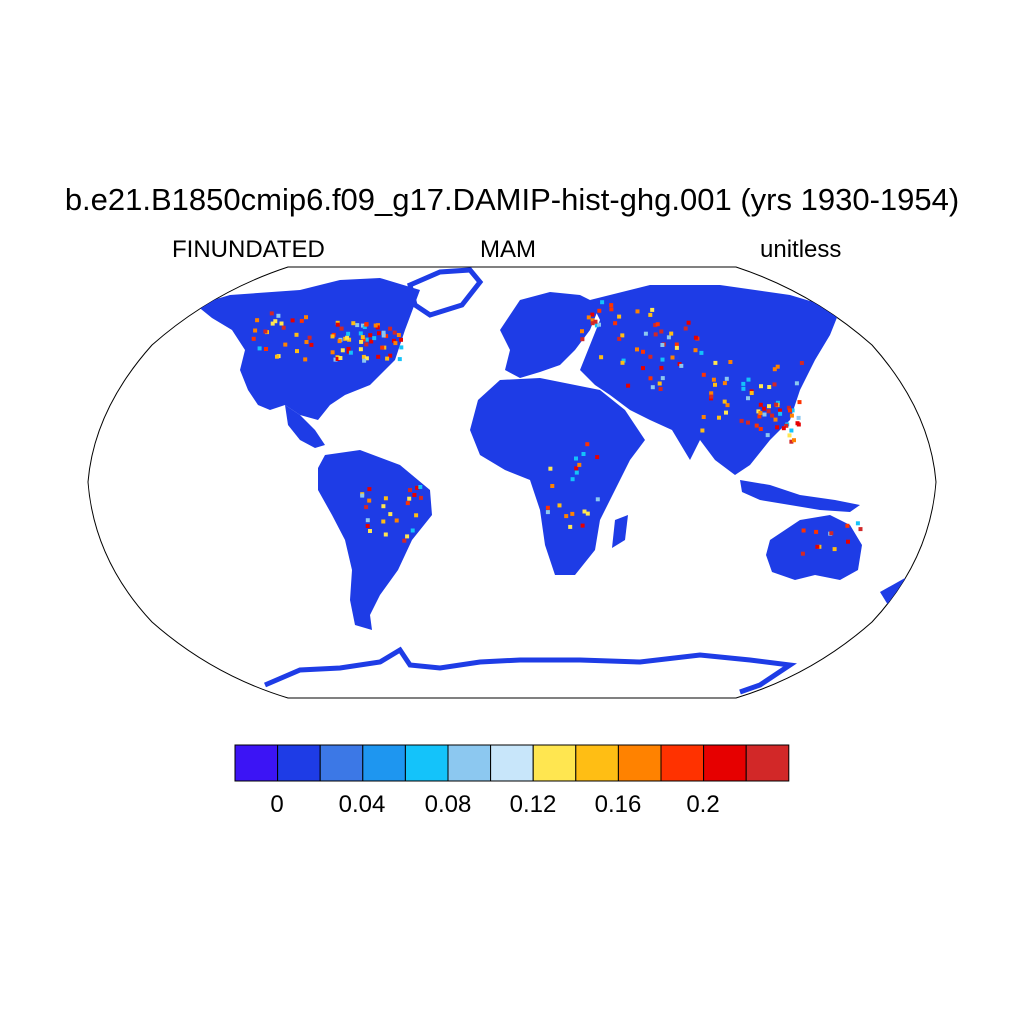  Describe the element at coordinates (308, 349) in the screenshot. I see `land-north-america` at that location.